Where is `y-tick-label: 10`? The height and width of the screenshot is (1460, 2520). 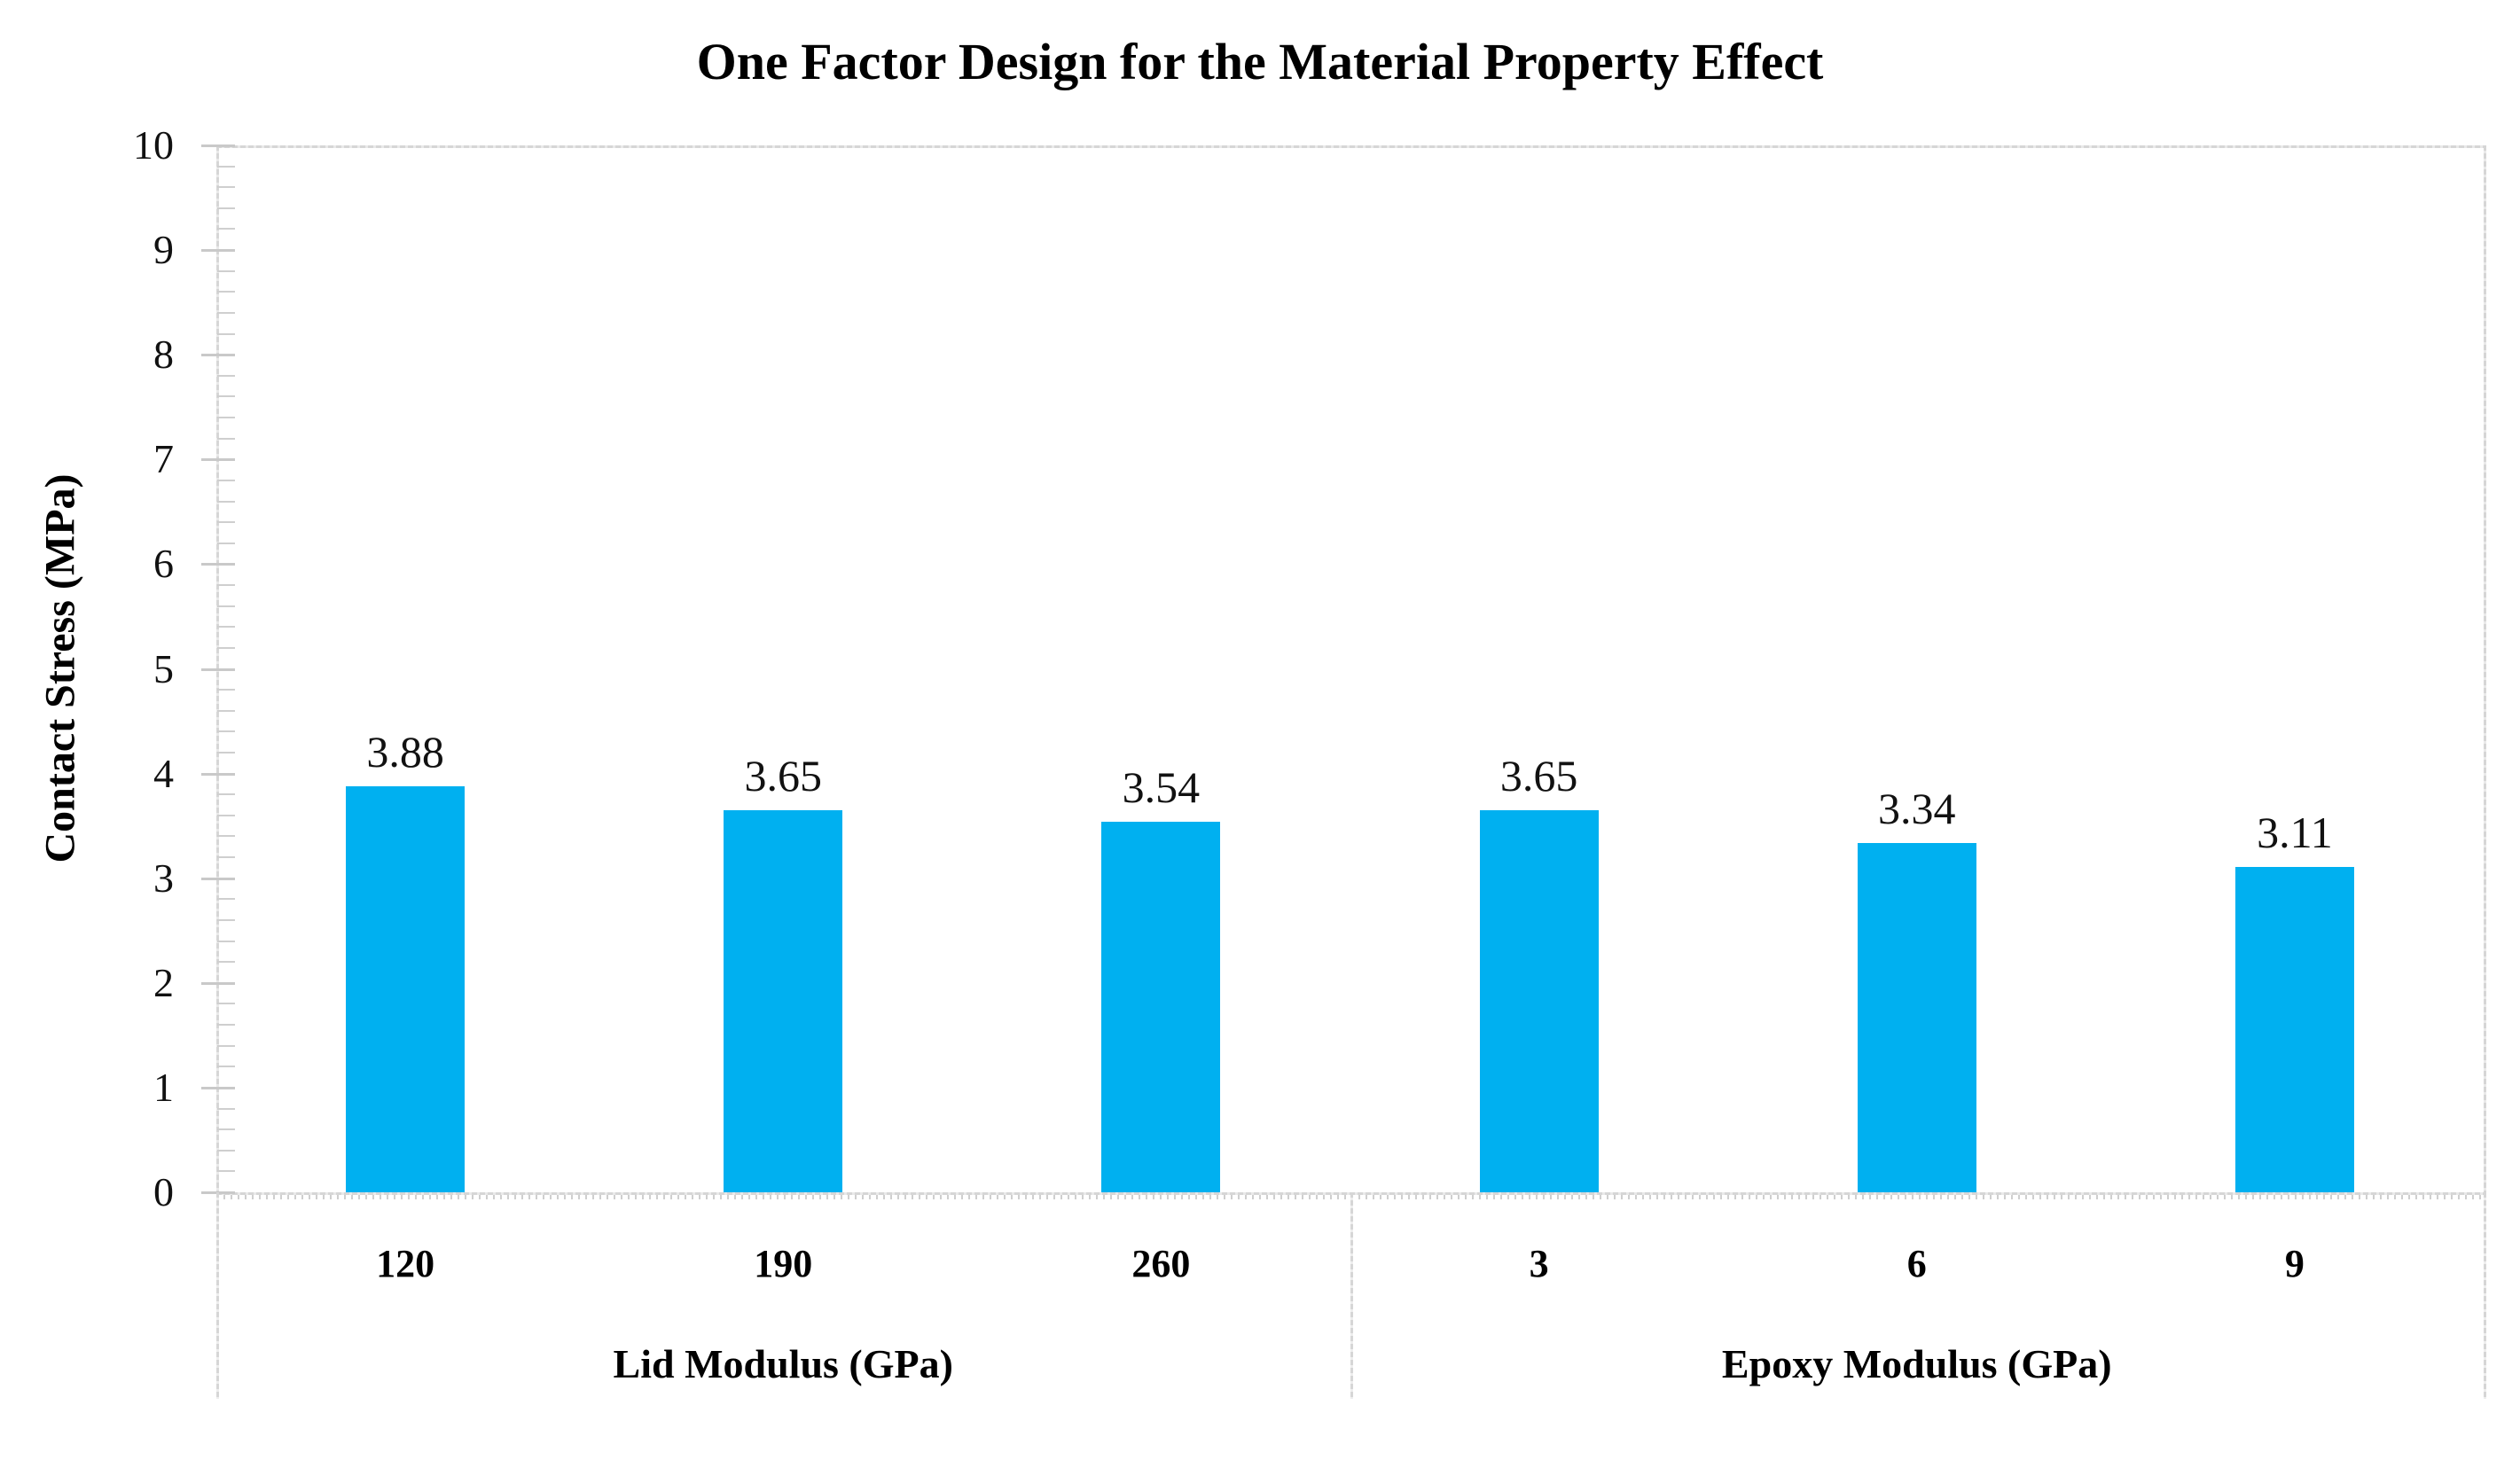 y-tick-label: 10 is located at coordinates (153, 145).